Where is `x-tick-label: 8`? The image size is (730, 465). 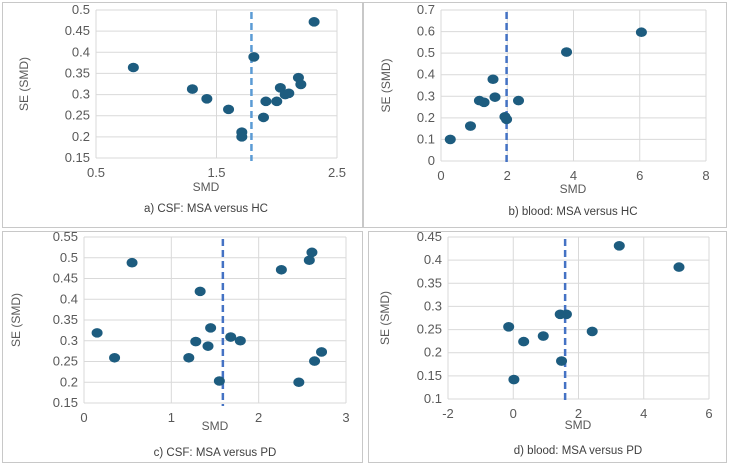 x-tick-label: 8 is located at coordinates (705, 175).